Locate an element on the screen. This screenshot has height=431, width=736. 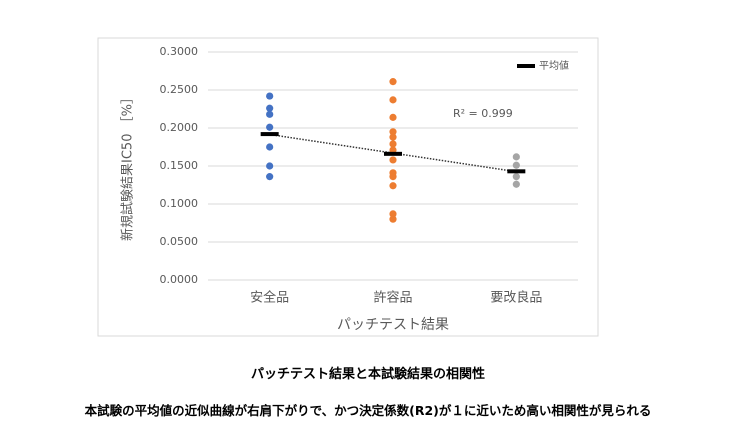
y-tick-label: 0.2500 is located at coordinates (179, 89).